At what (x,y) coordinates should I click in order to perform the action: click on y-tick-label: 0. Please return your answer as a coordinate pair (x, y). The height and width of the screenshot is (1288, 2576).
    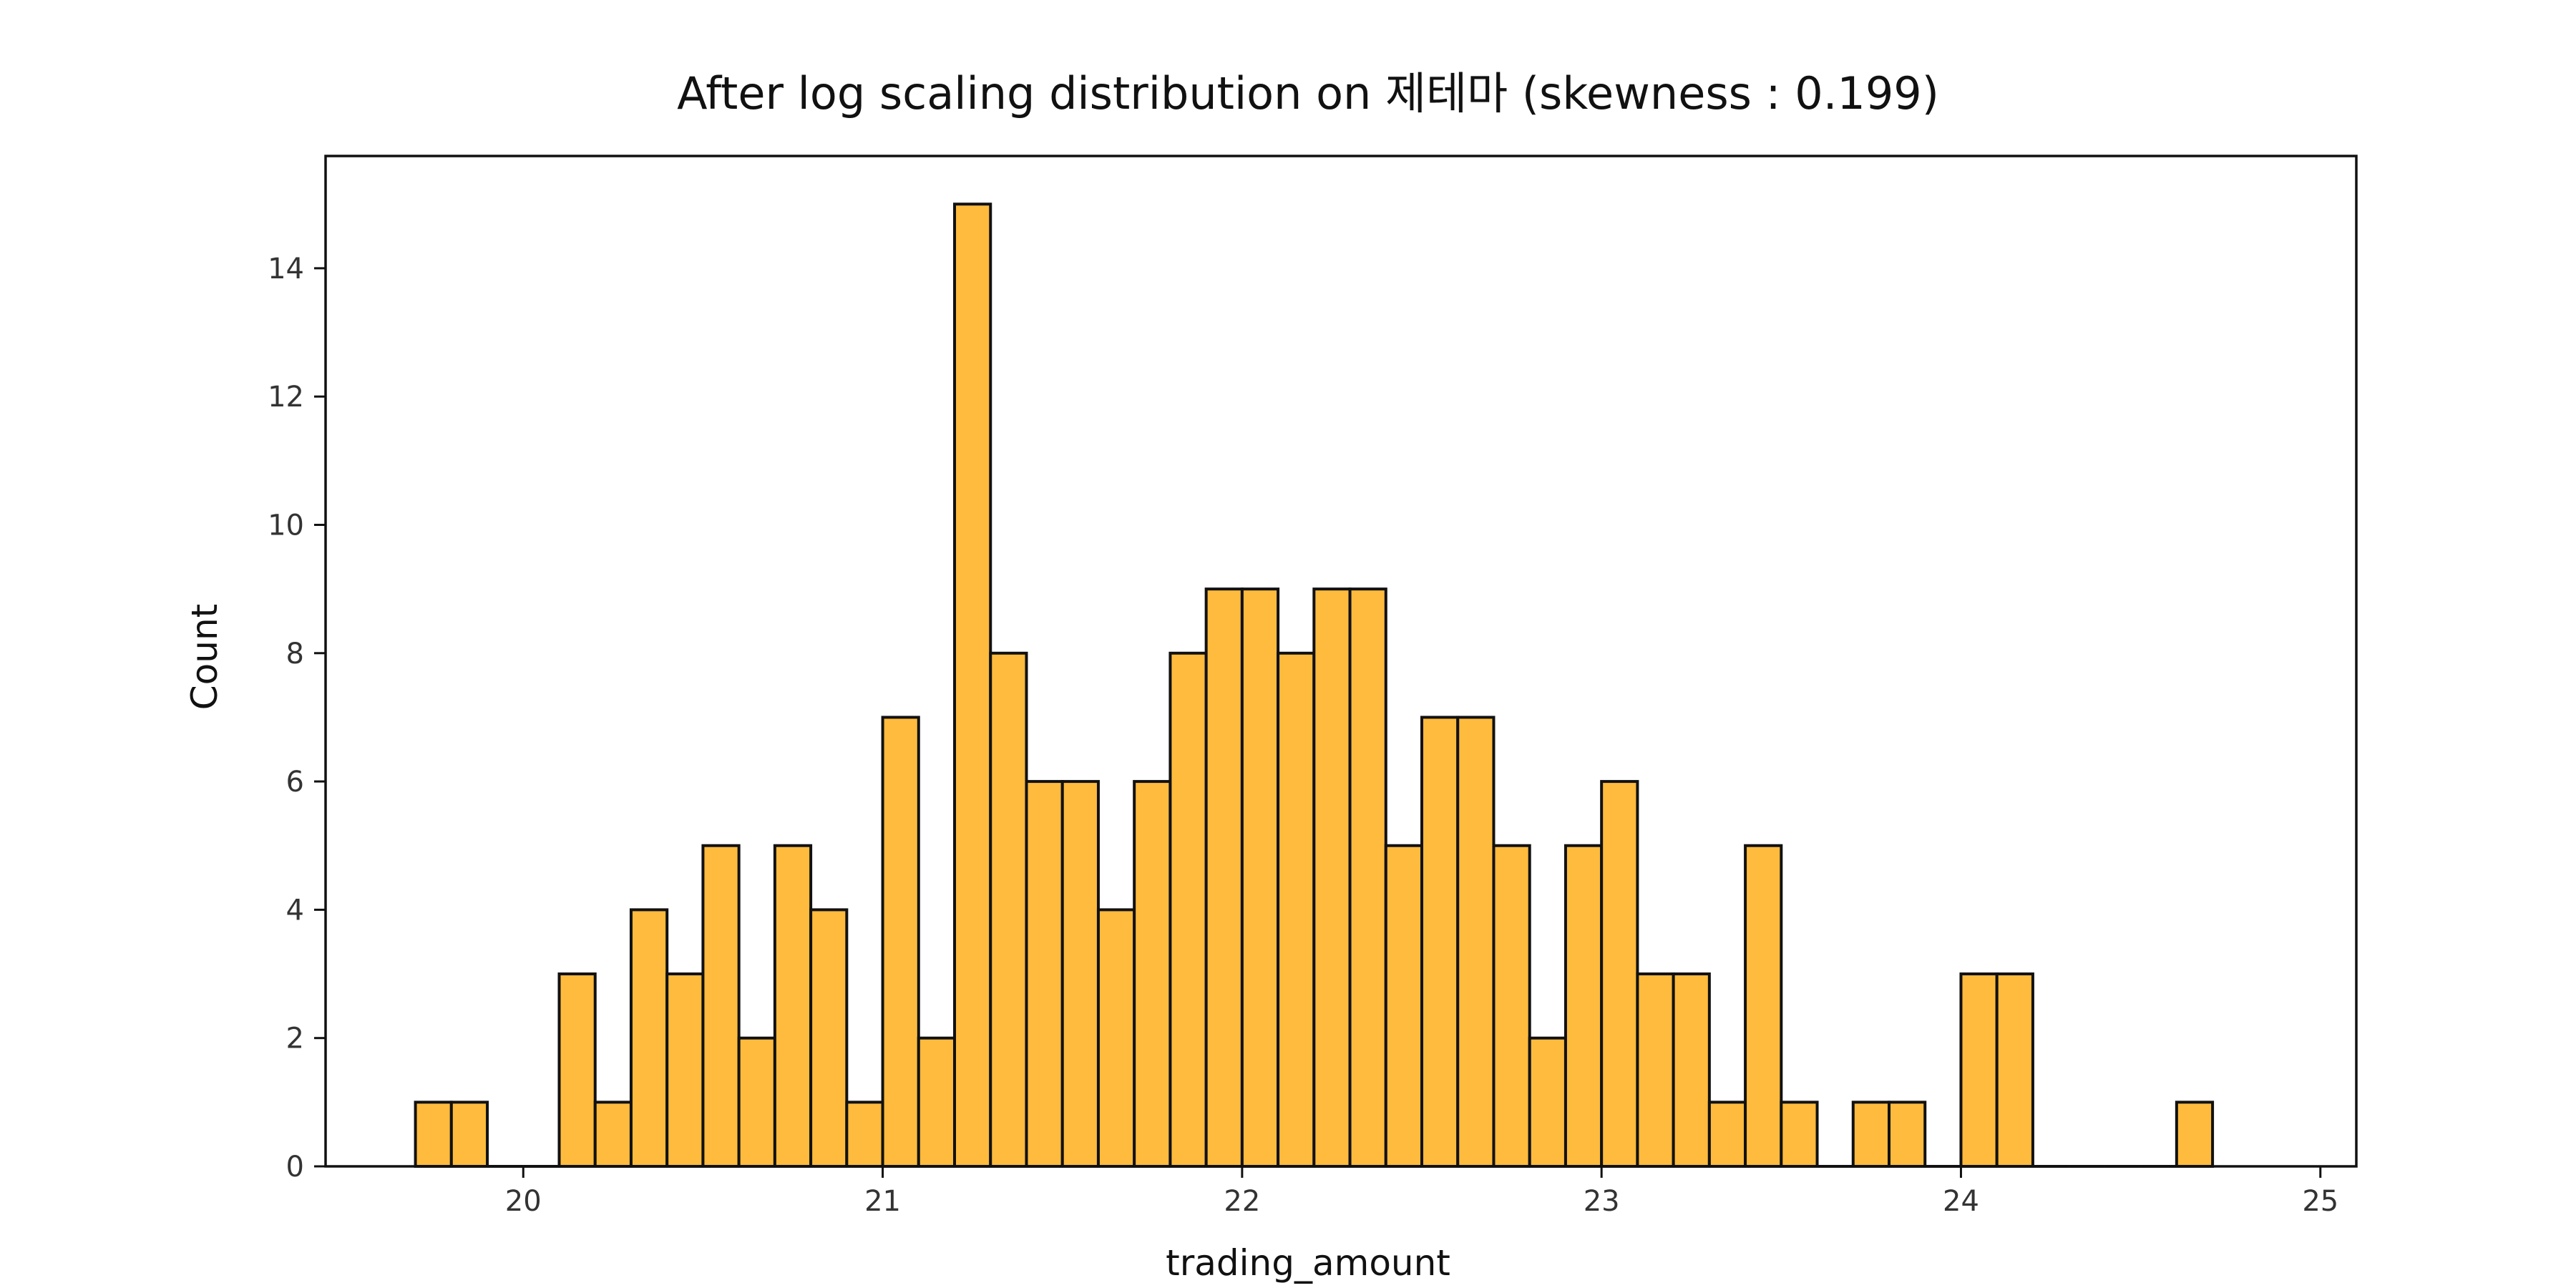
    Looking at the image, I should click on (295, 1167).